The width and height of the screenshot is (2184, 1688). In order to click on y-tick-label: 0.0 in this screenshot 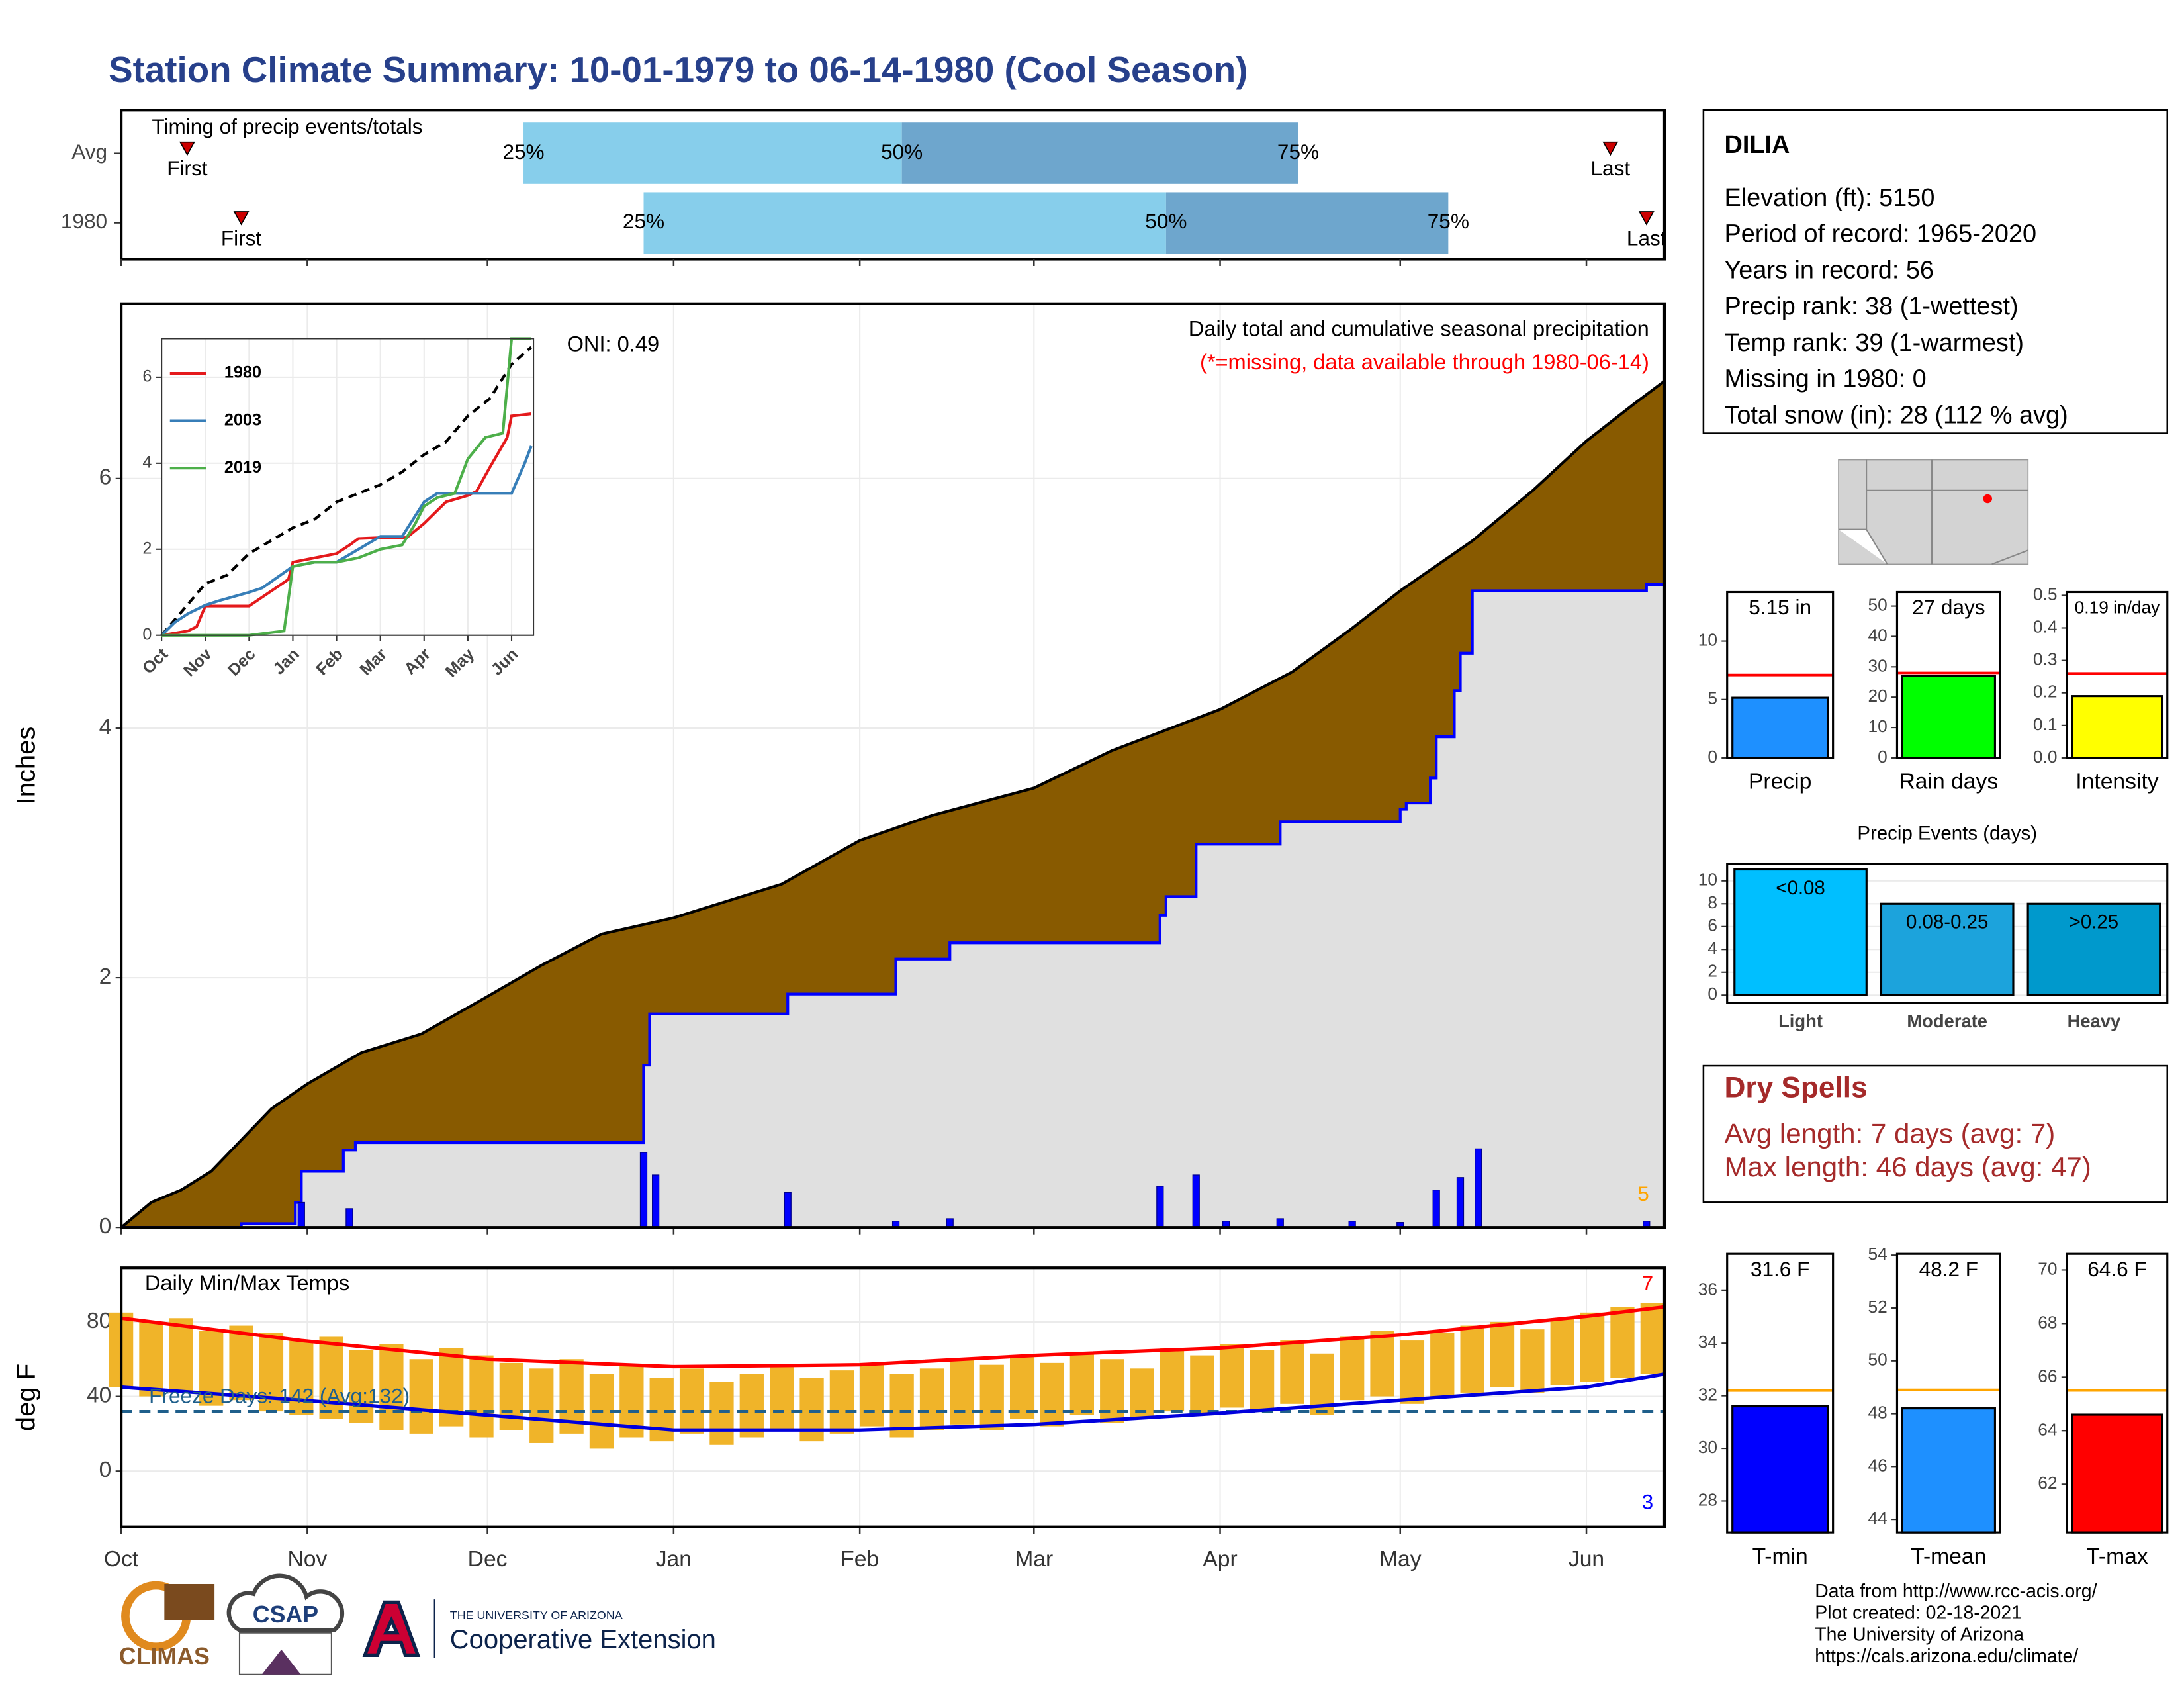, I will do `click(2045, 757)`.